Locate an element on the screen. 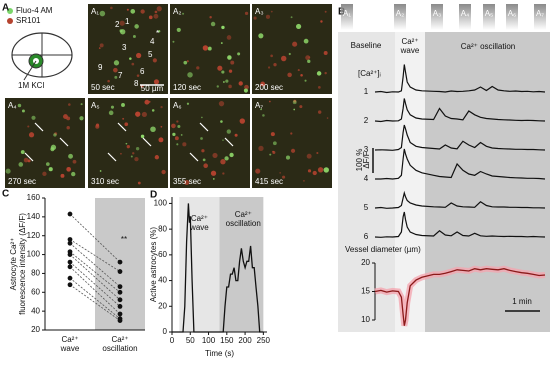  tile-time: 355 sec is located at coordinates (187, 181).